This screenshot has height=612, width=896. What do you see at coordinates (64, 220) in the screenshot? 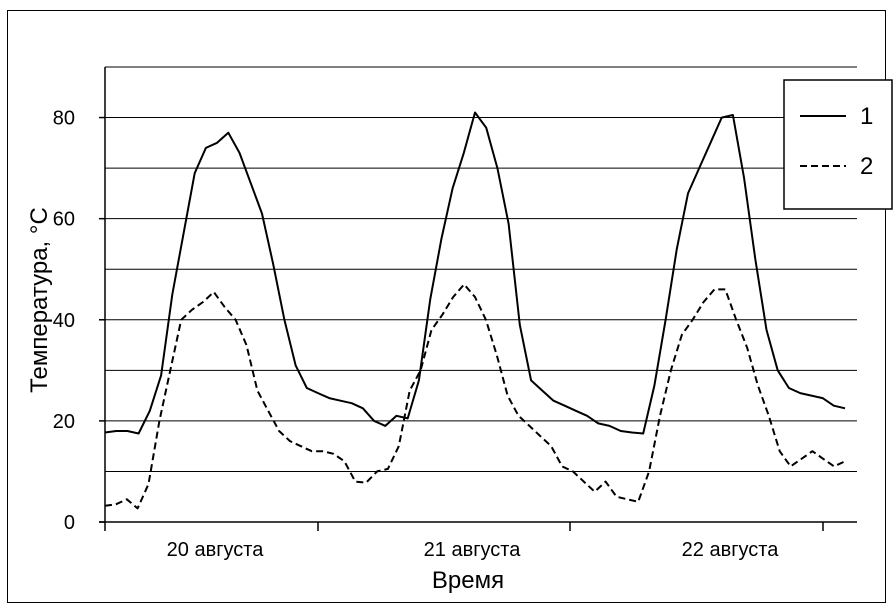
I see `y-tick-label-60: 60` at bounding box center [64, 220].